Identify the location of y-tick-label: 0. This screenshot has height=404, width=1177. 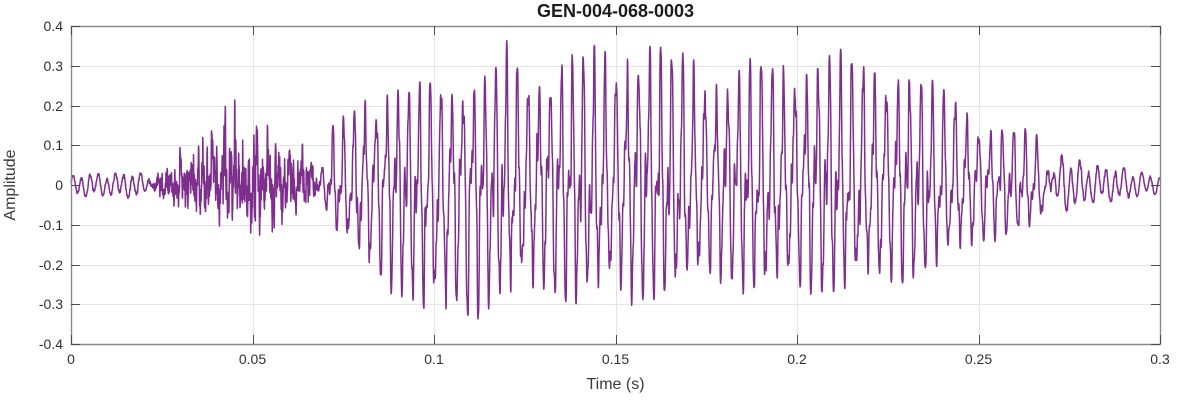
(59, 185).